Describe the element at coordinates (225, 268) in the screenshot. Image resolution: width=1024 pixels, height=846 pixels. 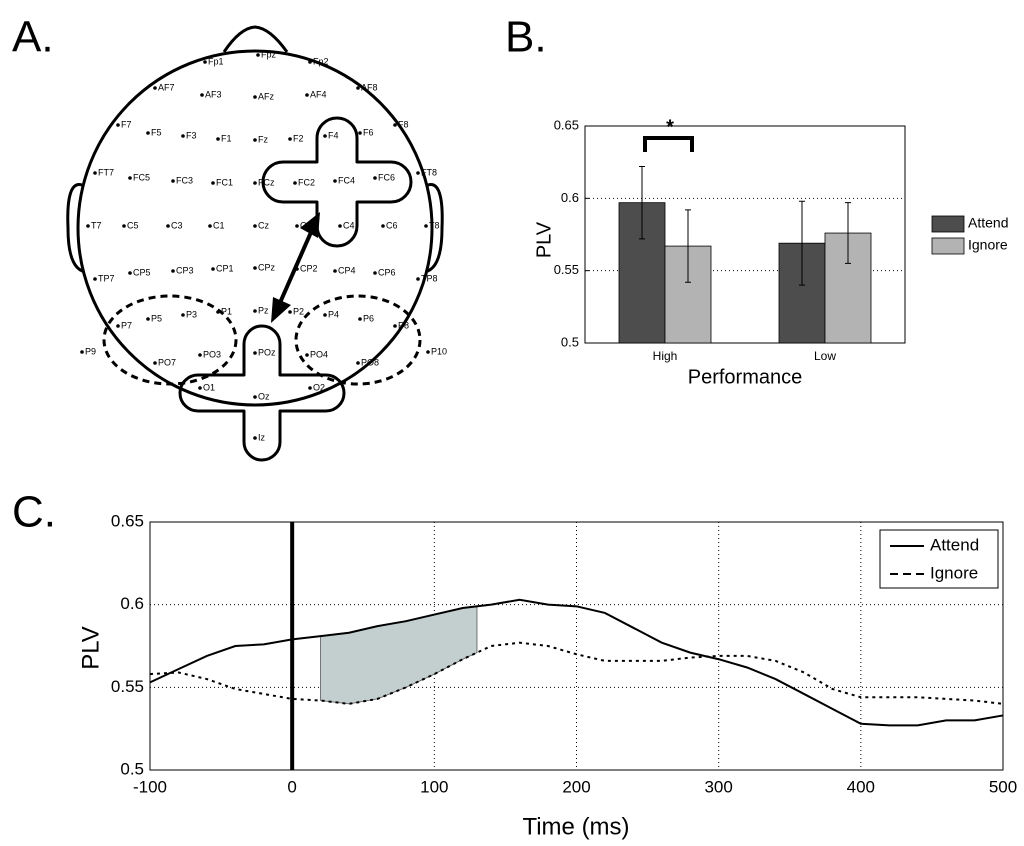
I see `electrode-label: CP1` at that location.